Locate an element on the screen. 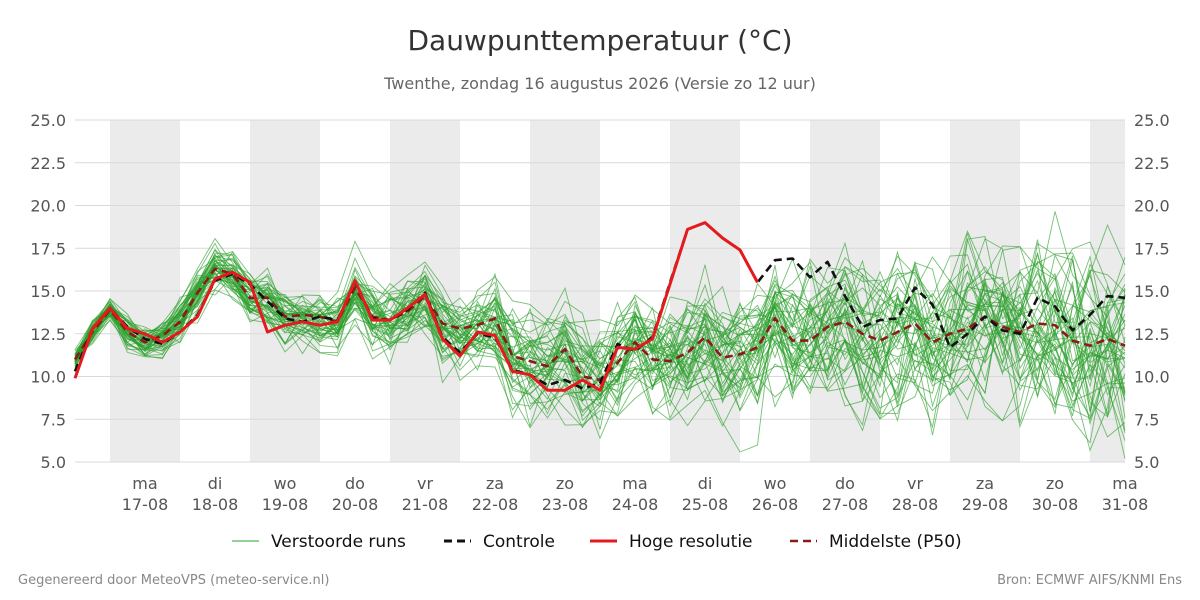 The height and width of the screenshot is (600, 1200). x-tick-date-label: 19-08 is located at coordinates (285, 504).